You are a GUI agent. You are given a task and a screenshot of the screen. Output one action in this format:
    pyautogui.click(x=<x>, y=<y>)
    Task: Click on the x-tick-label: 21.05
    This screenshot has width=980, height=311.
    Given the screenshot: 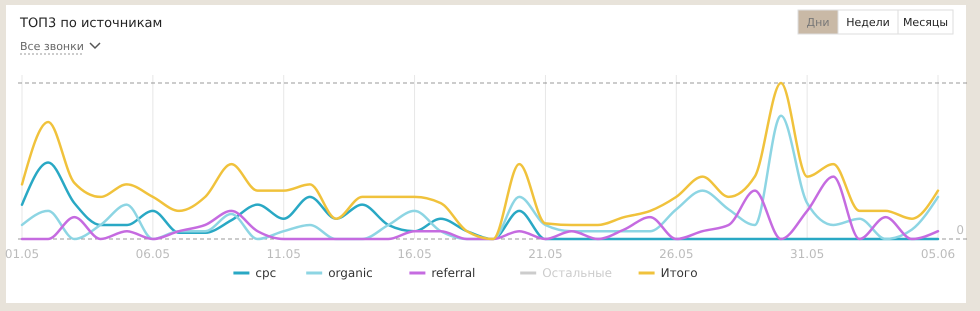 What is the action you would take?
    pyautogui.click(x=545, y=254)
    